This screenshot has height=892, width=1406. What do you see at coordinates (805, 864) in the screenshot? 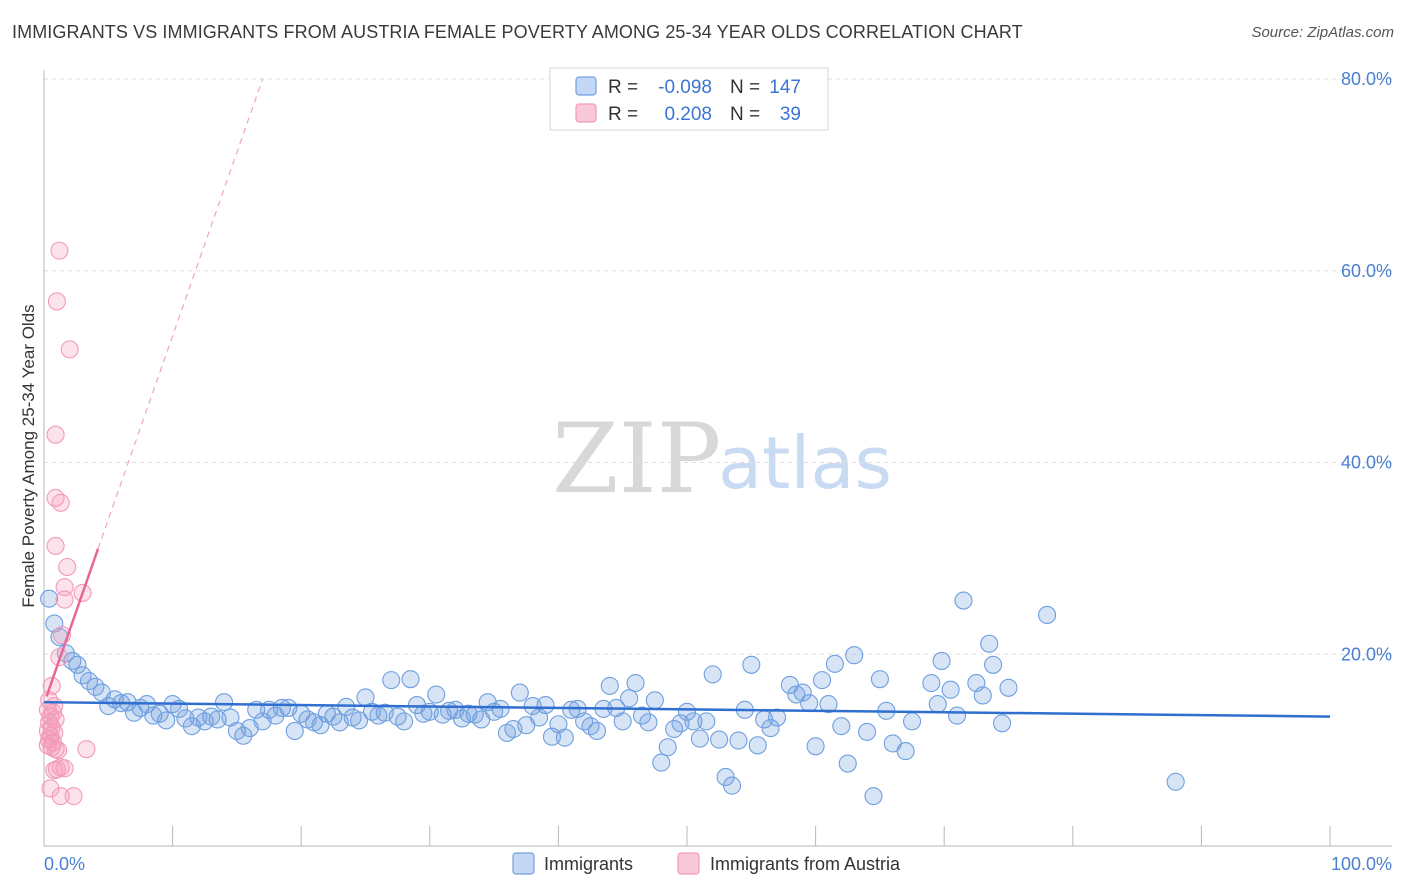
I see `bottom-legend-label-austria: Immigrants from Austria` at bounding box center [805, 864].